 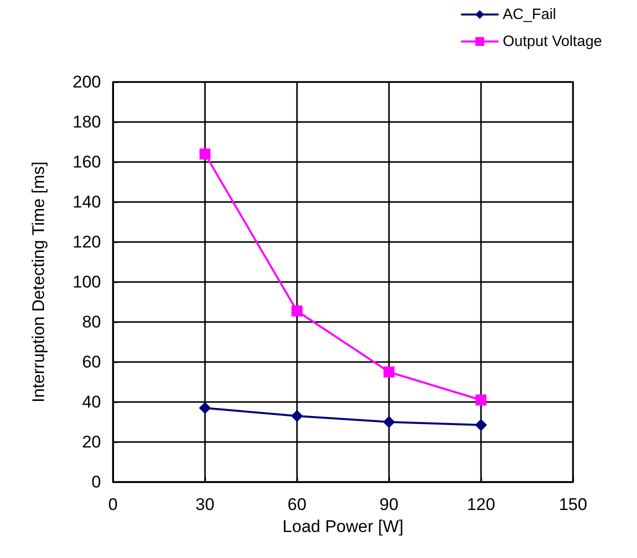 What do you see at coordinates (96, 482) in the screenshot?
I see `y-tick-label: 0` at bounding box center [96, 482].